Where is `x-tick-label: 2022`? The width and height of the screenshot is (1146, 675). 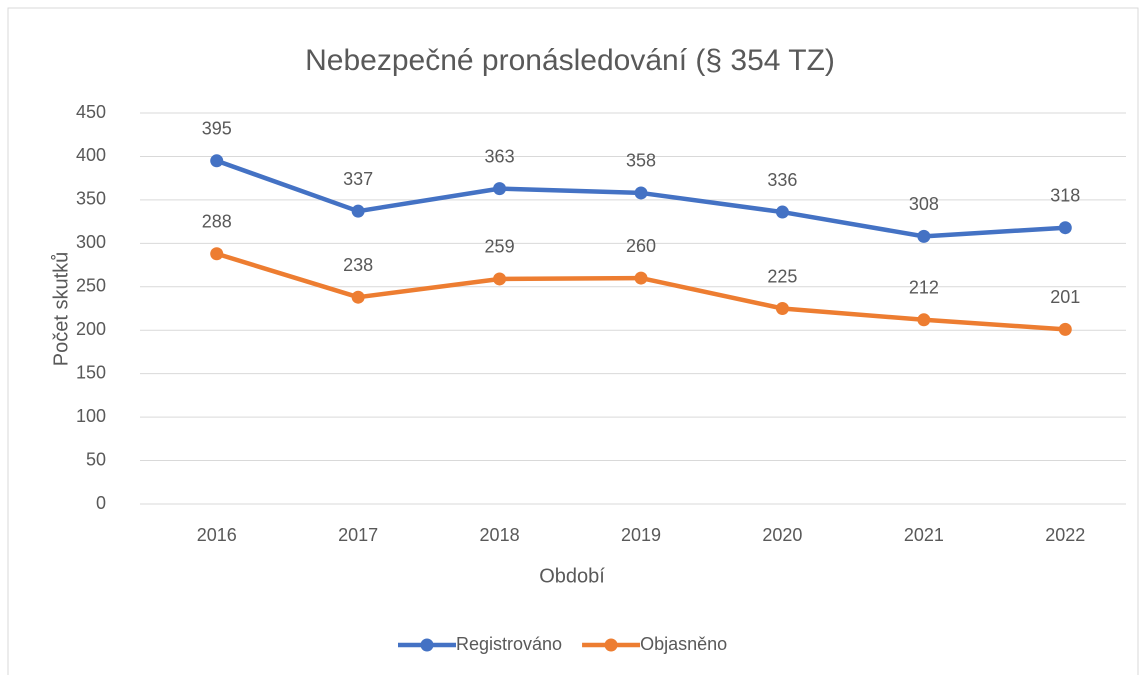
x-tick-label: 2022 is located at coordinates (1065, 535).